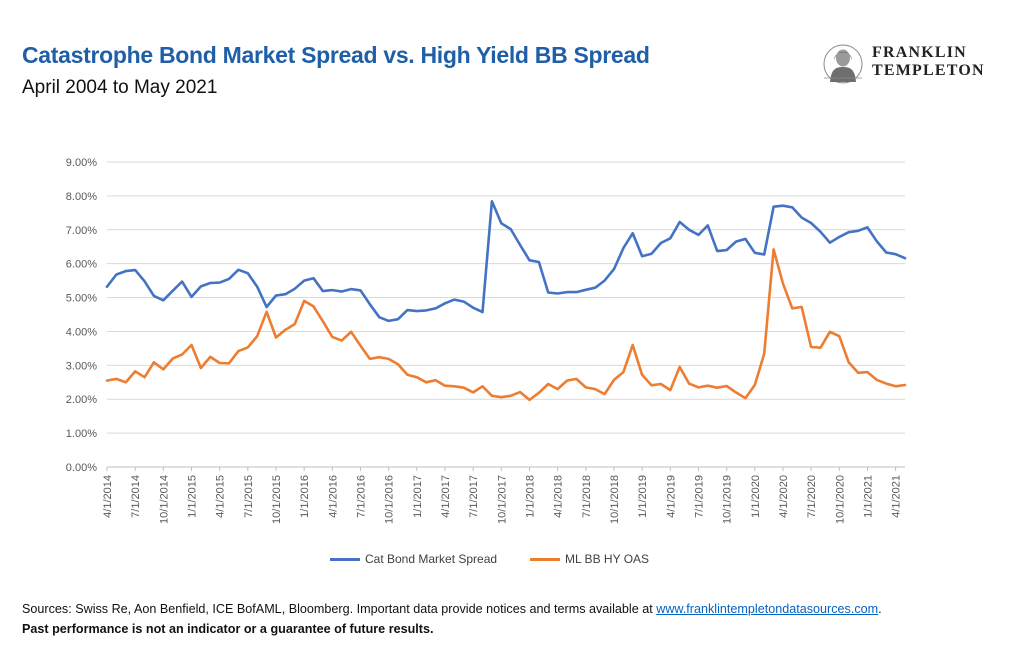  I want to click on y-tick-label: 3.00%, so click(81, 366).